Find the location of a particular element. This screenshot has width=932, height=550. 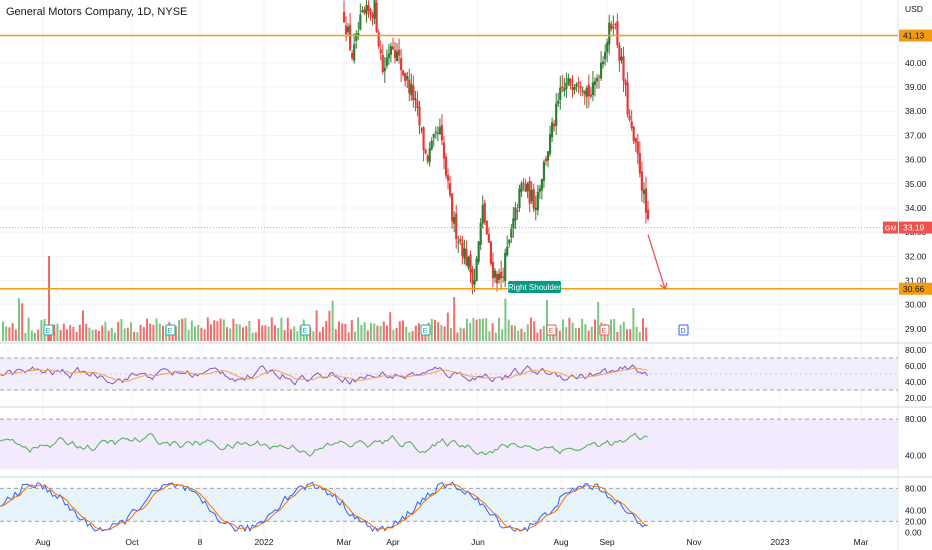

x-tick-label: 8 is located at coordinates (200, 542).